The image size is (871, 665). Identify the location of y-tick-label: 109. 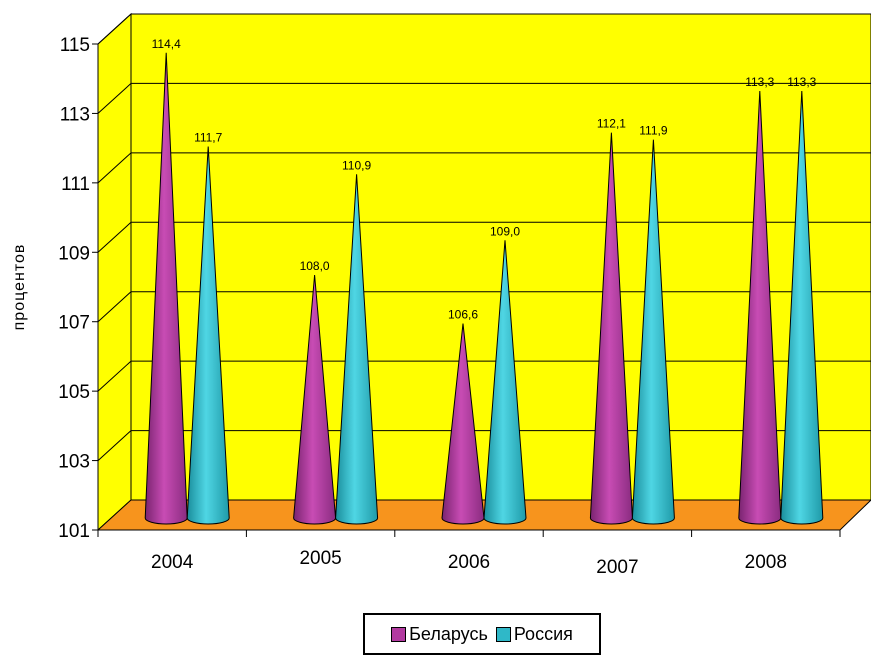
(74, 253).